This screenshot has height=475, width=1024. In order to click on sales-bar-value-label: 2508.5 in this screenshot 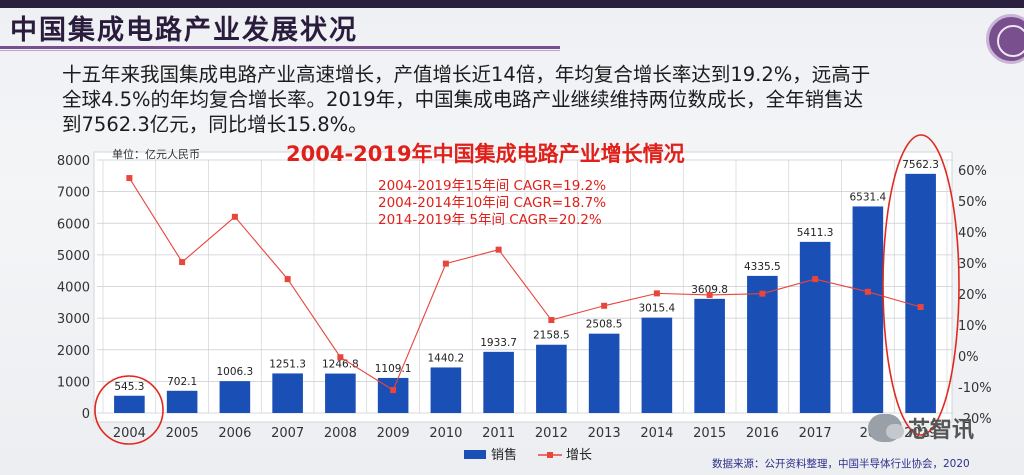, I will do `click(604, 325)`.